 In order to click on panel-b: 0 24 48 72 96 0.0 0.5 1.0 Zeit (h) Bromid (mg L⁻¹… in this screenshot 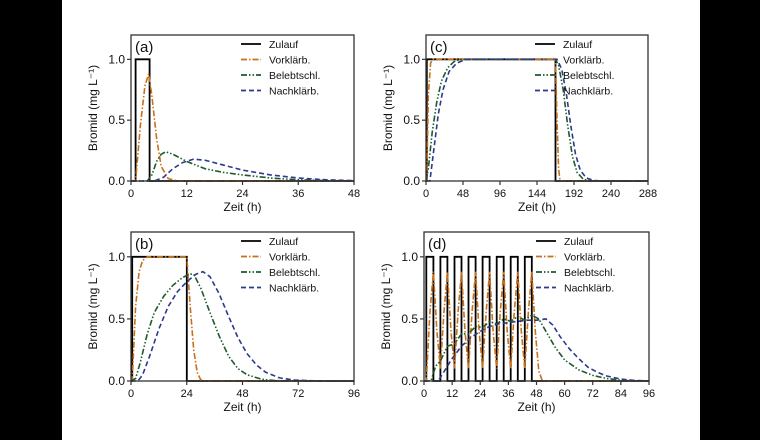, I will do `click(223, 322)`.